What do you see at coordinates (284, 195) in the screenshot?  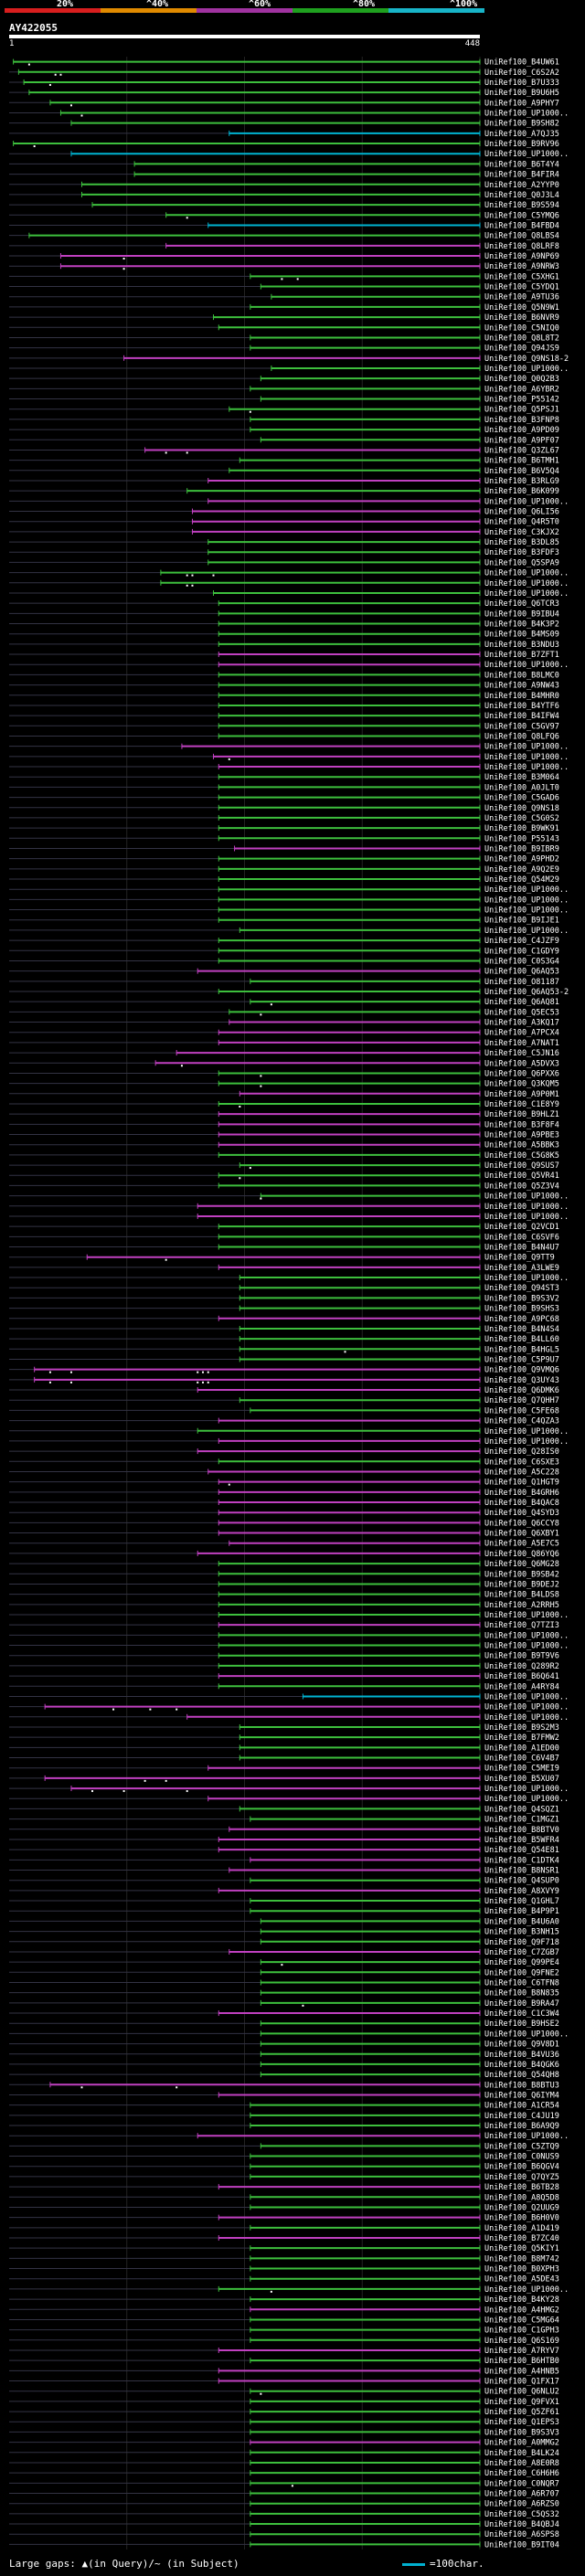 I see `hit-row: UniRef100_Q0J3L4` at bounding box center [284, 195].